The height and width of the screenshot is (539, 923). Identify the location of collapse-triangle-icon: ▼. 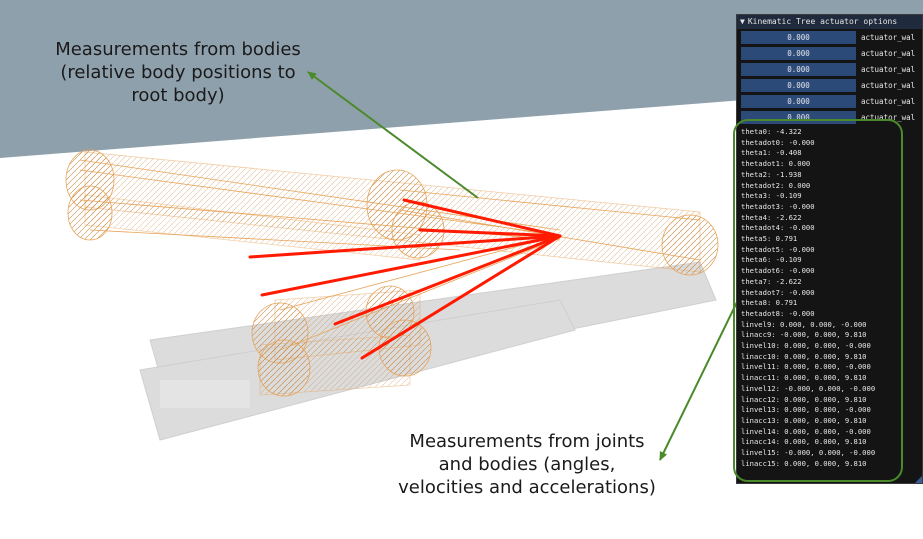
(742, 21).